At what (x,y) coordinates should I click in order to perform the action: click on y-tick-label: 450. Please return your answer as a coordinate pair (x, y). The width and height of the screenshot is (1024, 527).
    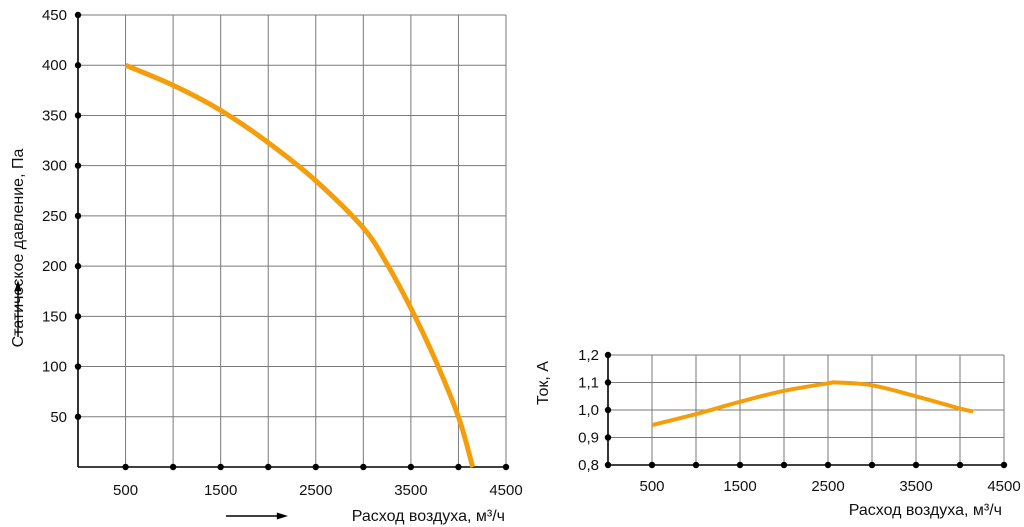
    Looking at the image, I should click on (54, 15).